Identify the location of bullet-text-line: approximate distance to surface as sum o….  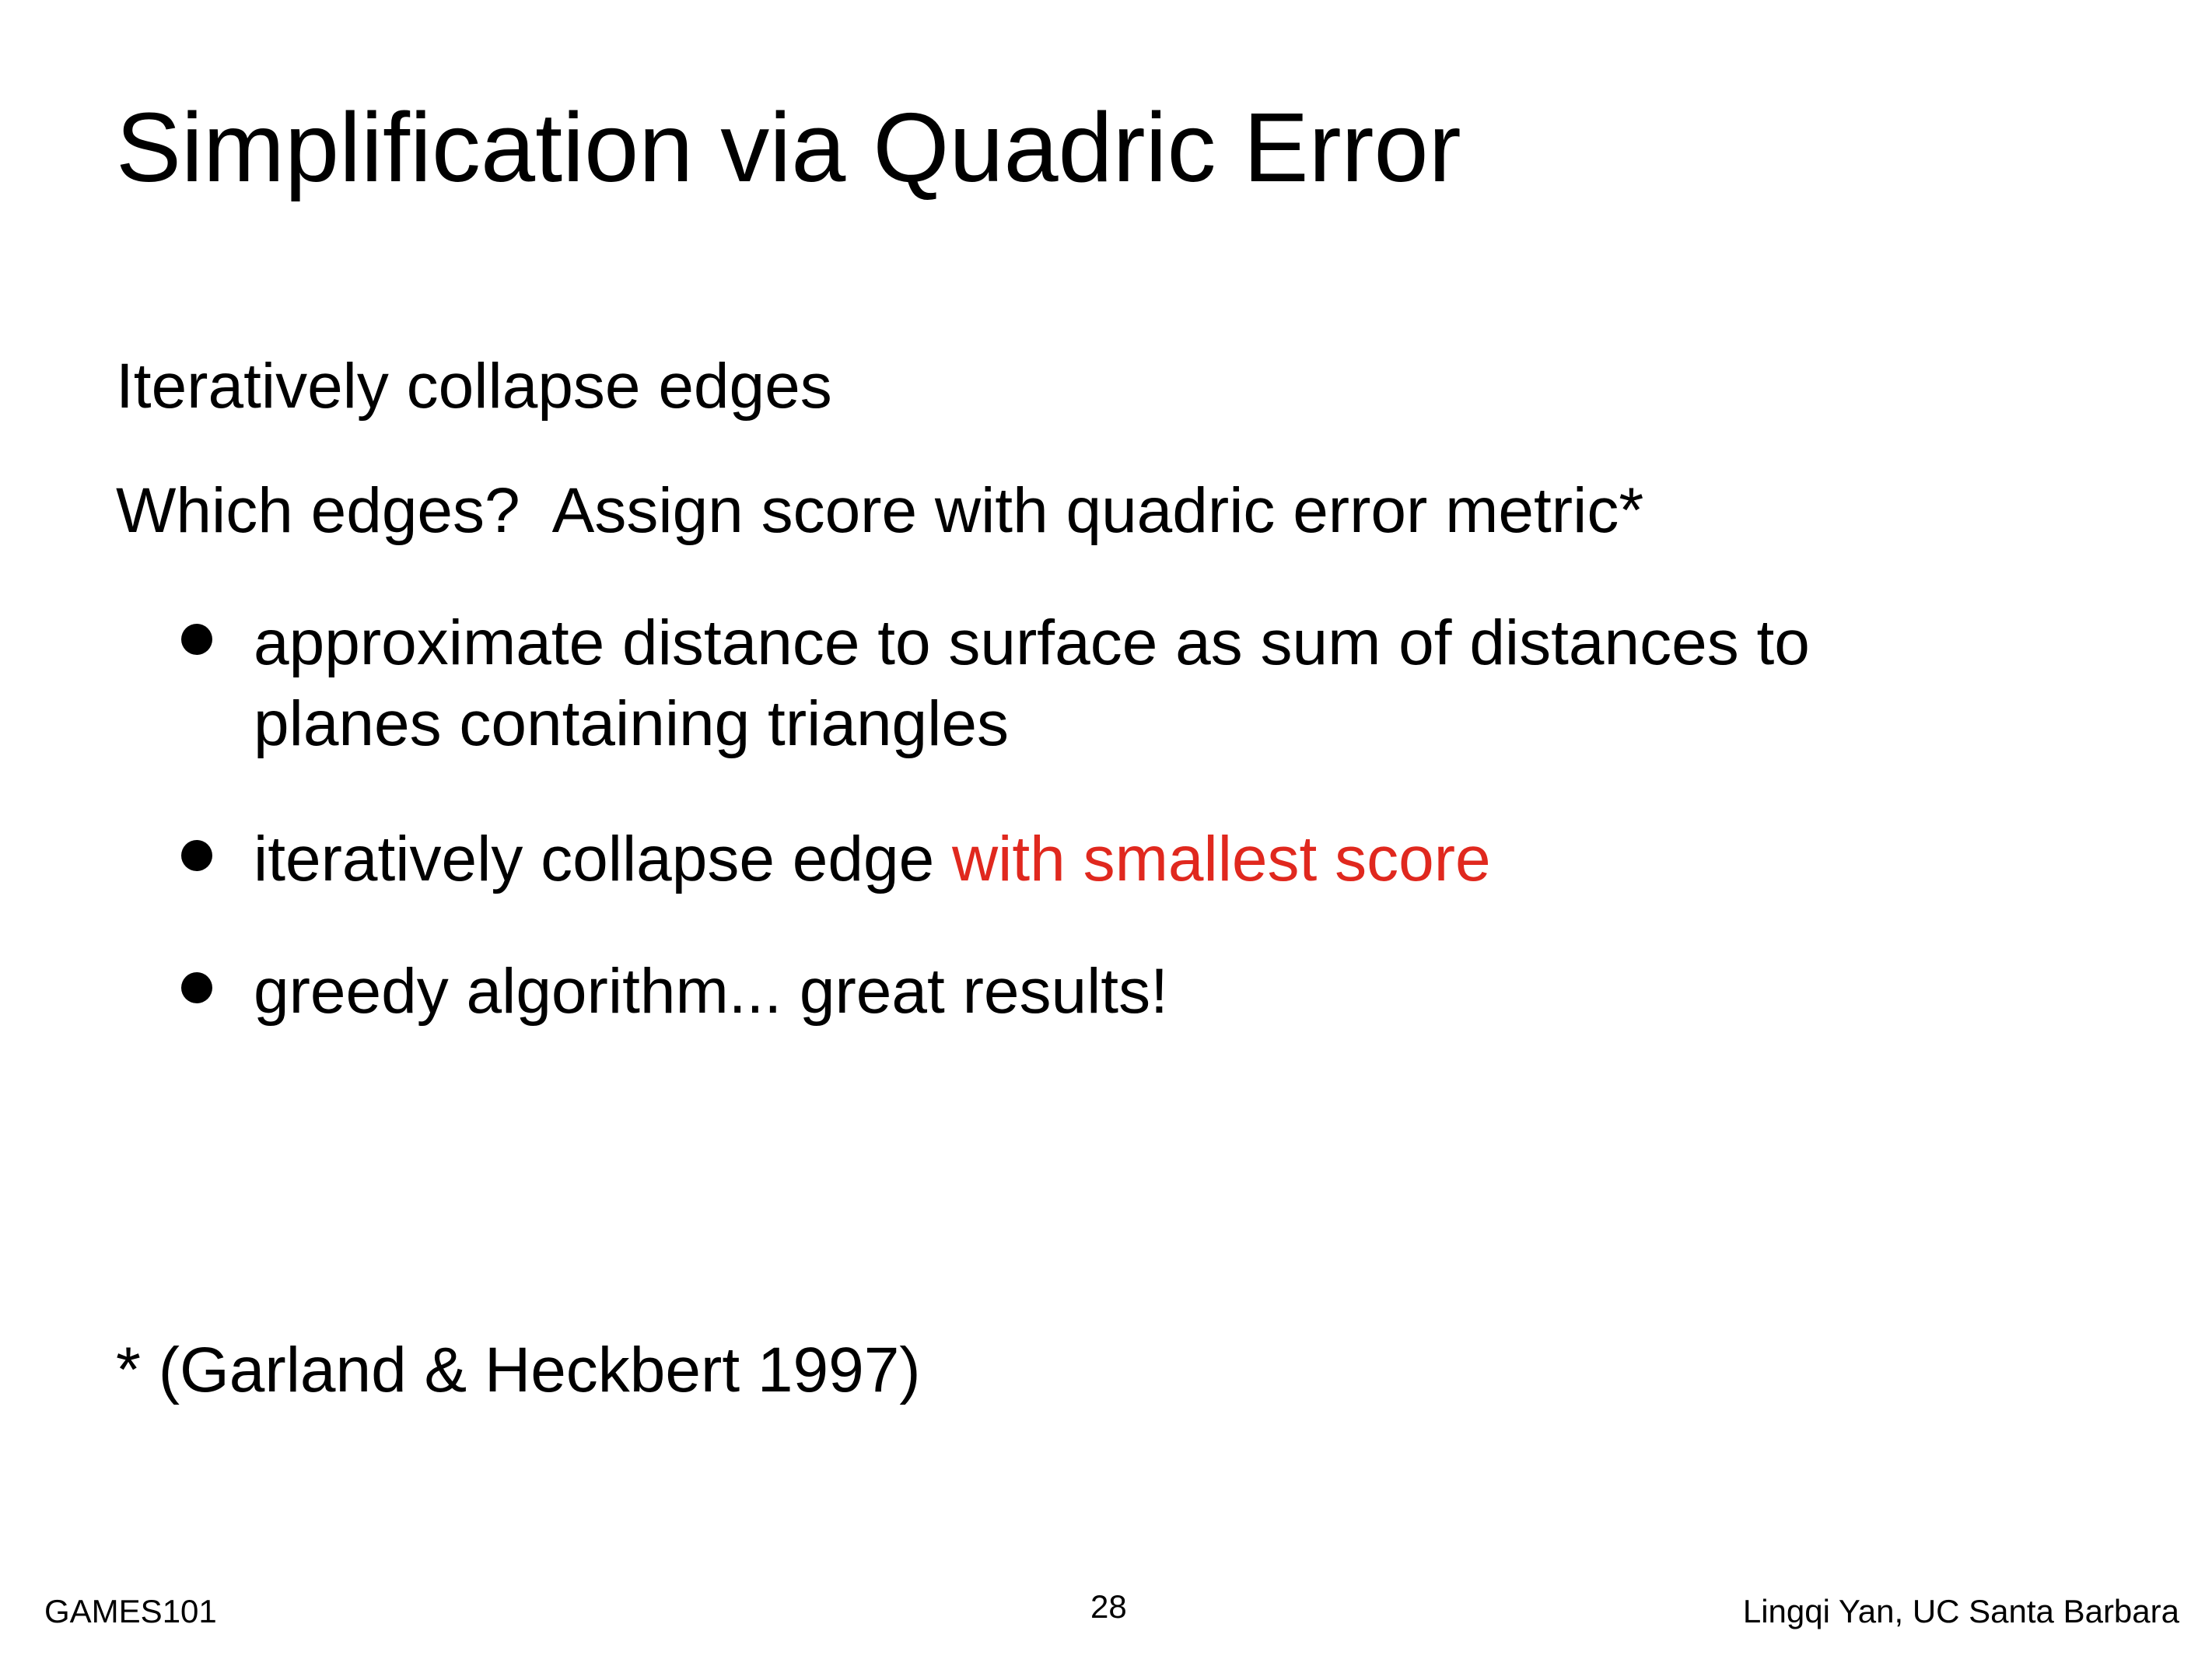
(1032, 643).